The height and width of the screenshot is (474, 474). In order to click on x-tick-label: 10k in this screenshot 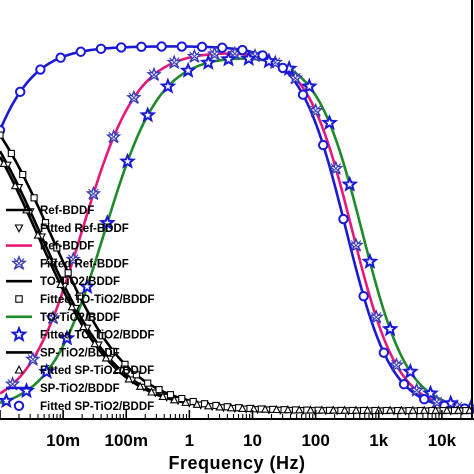, I will do `click(442, 440)`.